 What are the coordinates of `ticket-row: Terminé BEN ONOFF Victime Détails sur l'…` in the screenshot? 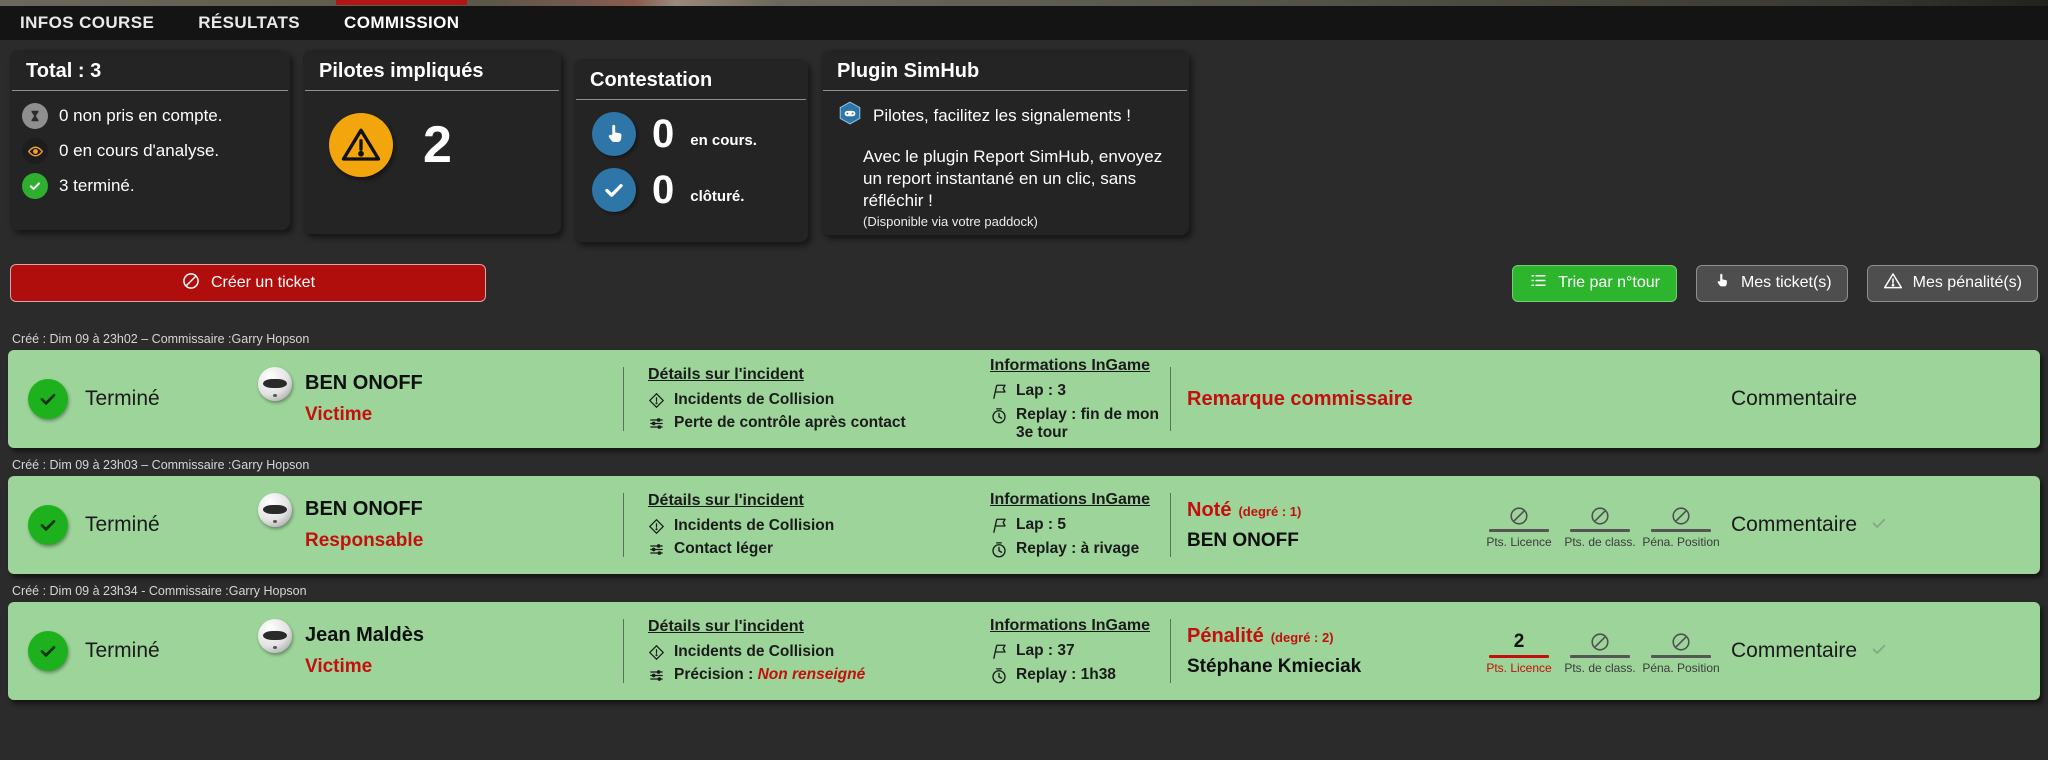 It's located at (1024, 399).